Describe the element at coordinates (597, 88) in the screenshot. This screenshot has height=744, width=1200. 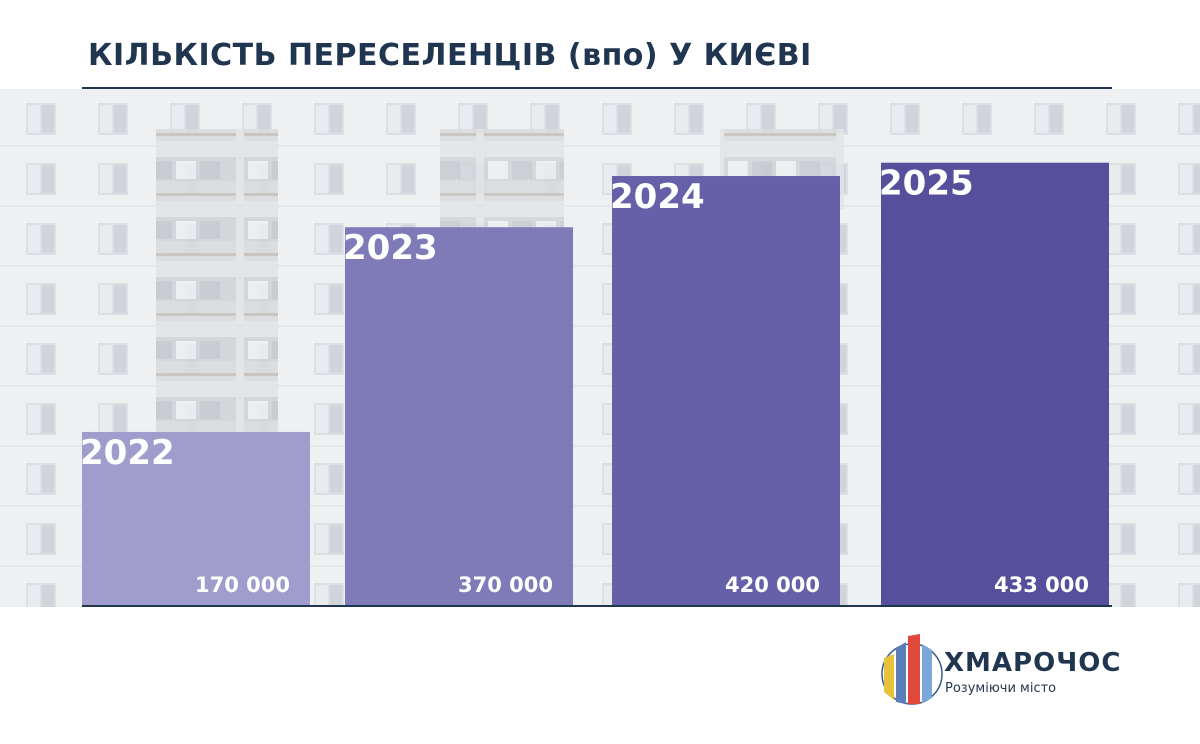
I see `title-divider` at that location.